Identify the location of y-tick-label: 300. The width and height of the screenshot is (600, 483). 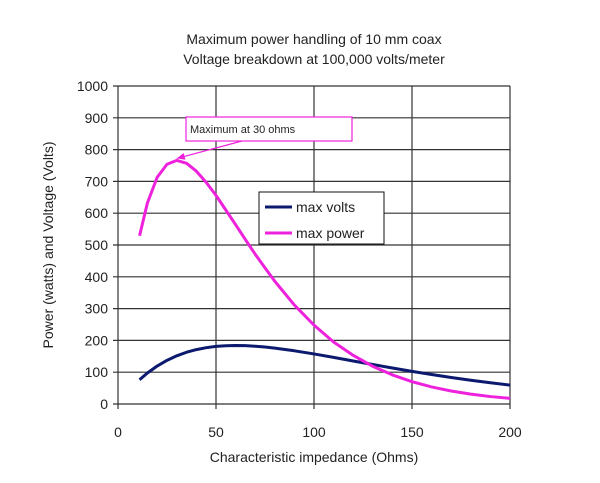
(97, 309).